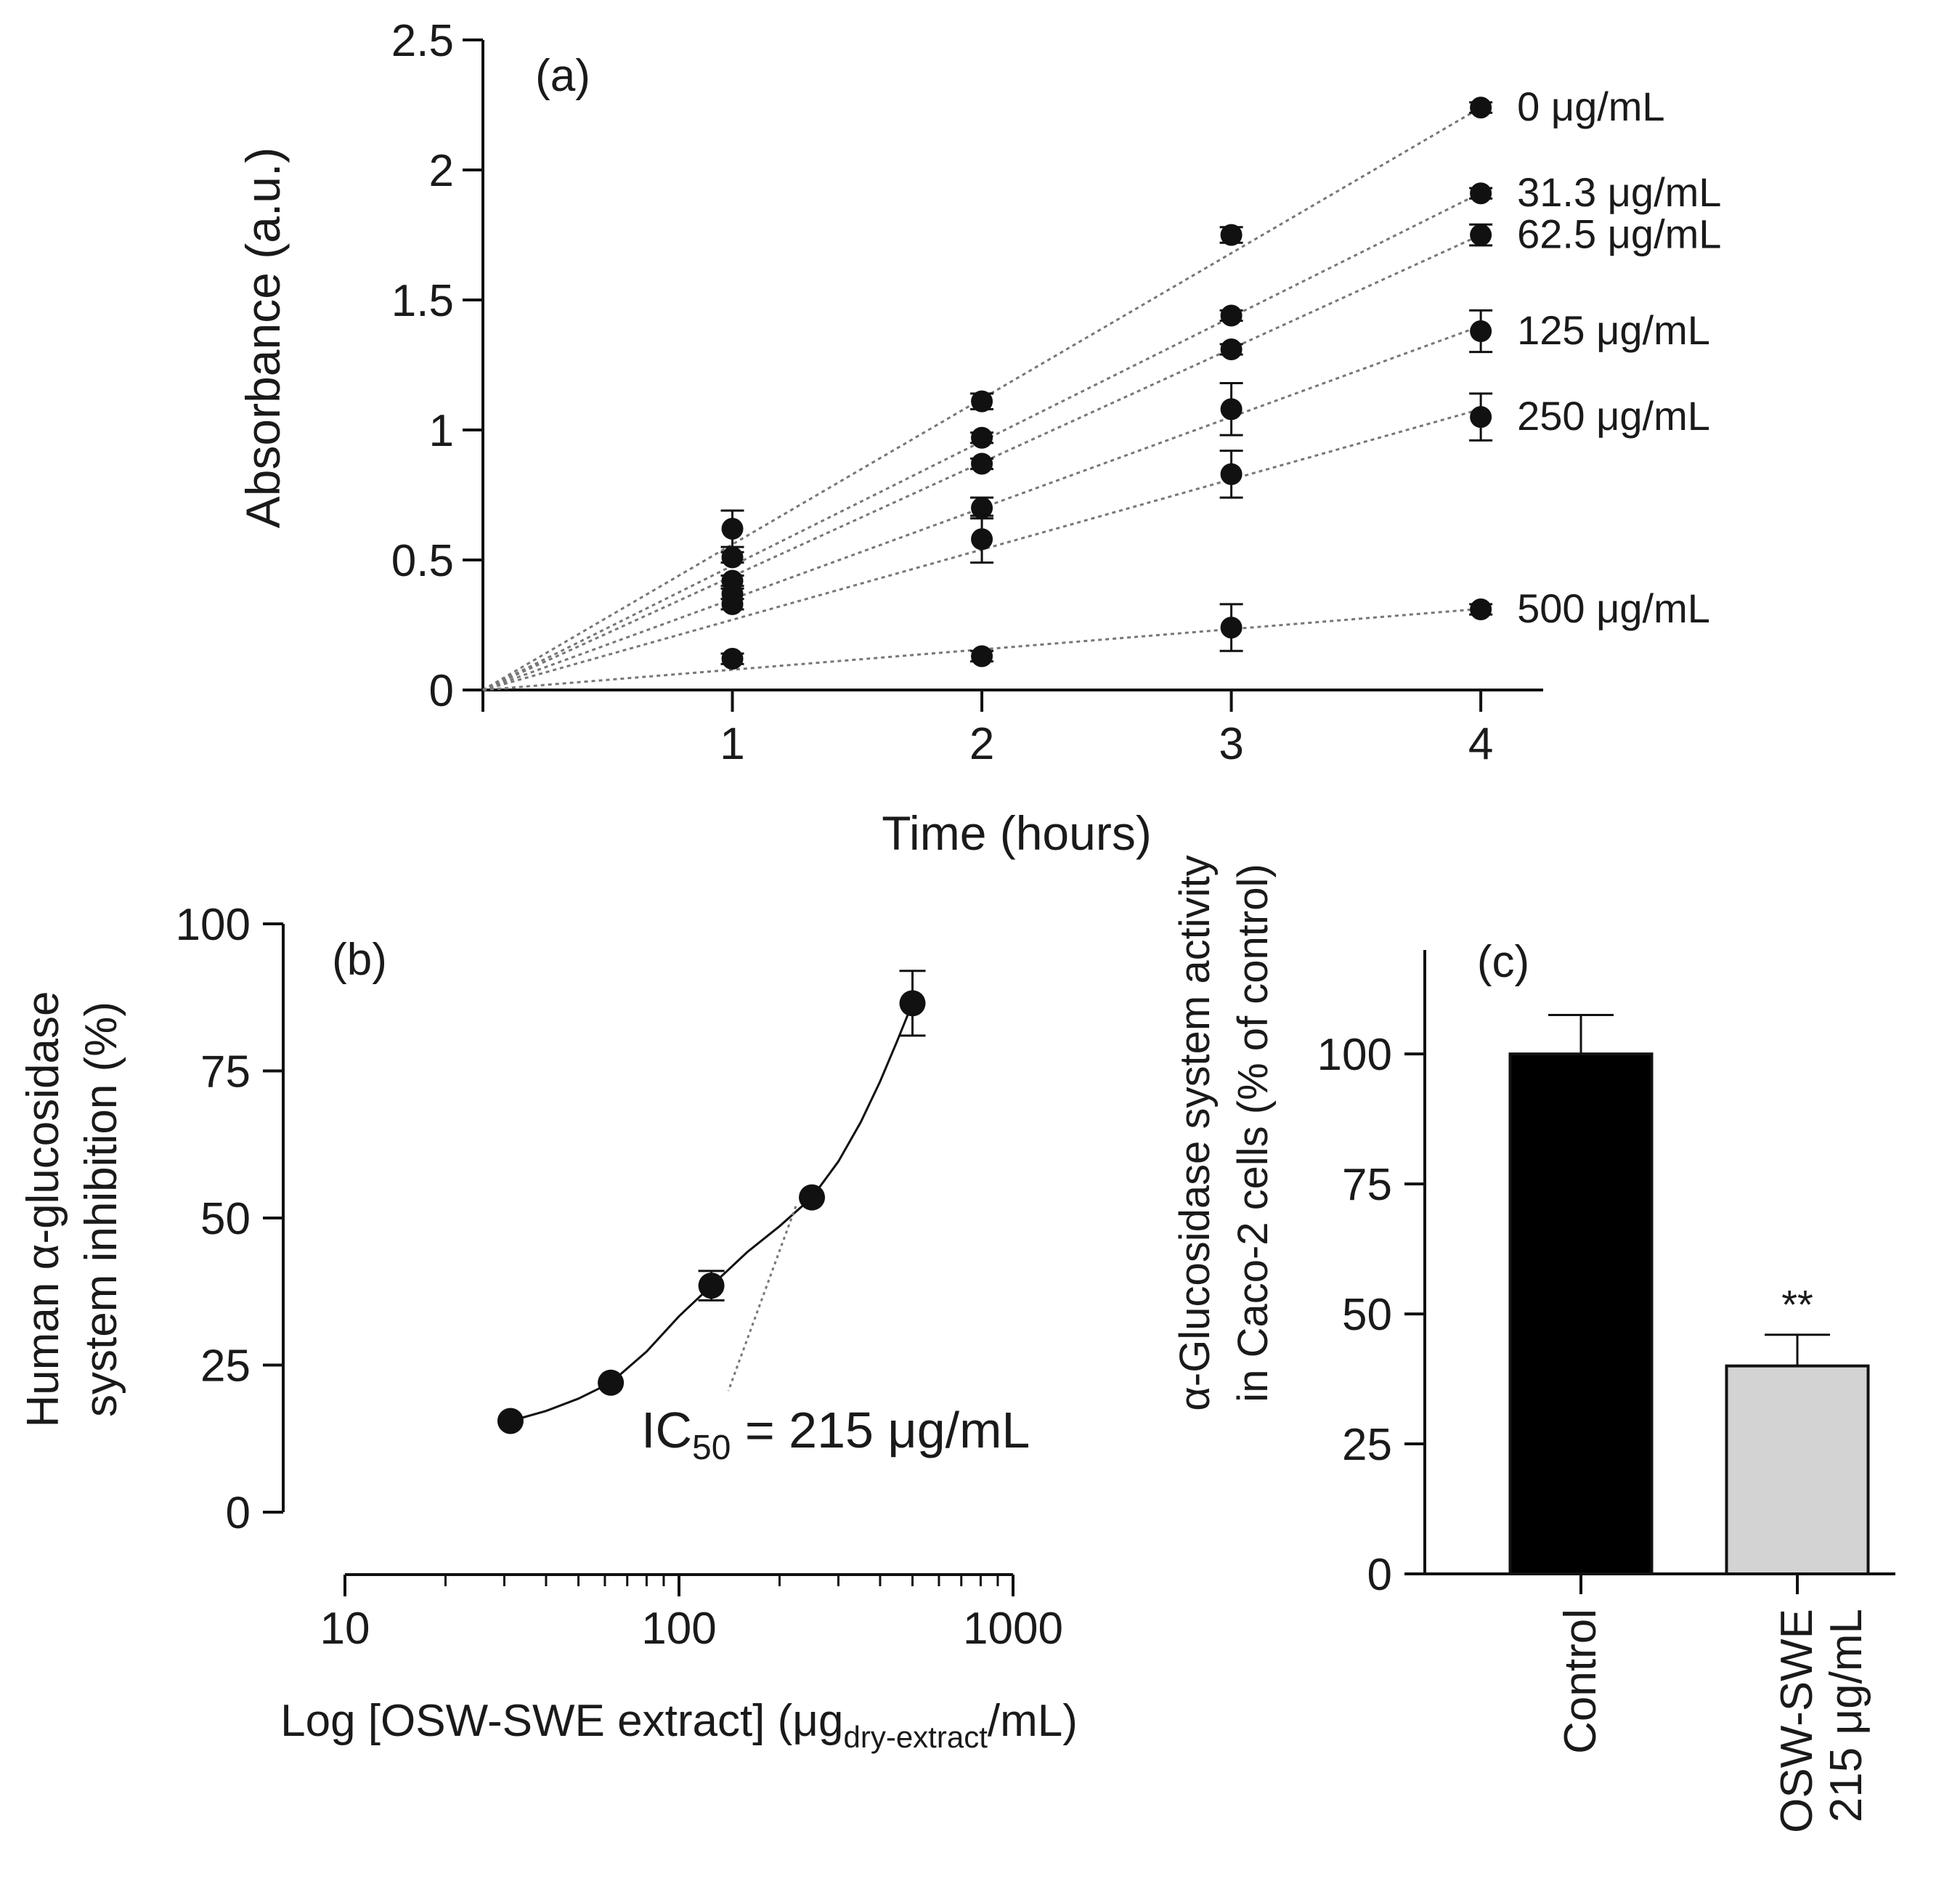 The image size is (1960, 1892). What do you see at coordinates (711, 1448) in the screenshot?
I see `panel-b-ic50-sub: 50` at bounding box center [711, 1448].